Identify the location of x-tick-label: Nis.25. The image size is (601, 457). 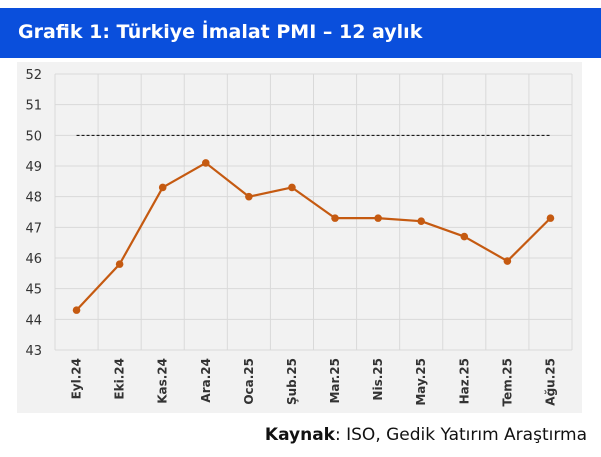
(378, 379).